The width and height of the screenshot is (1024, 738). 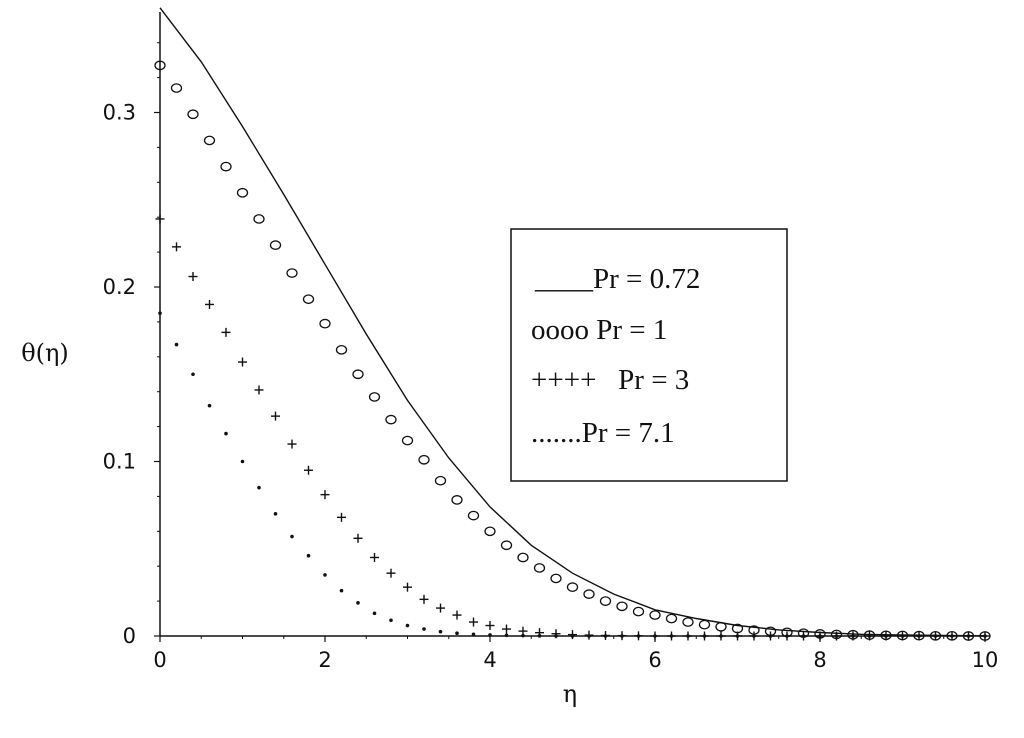 I want to click on legend-box, so click(x=649, y=355).